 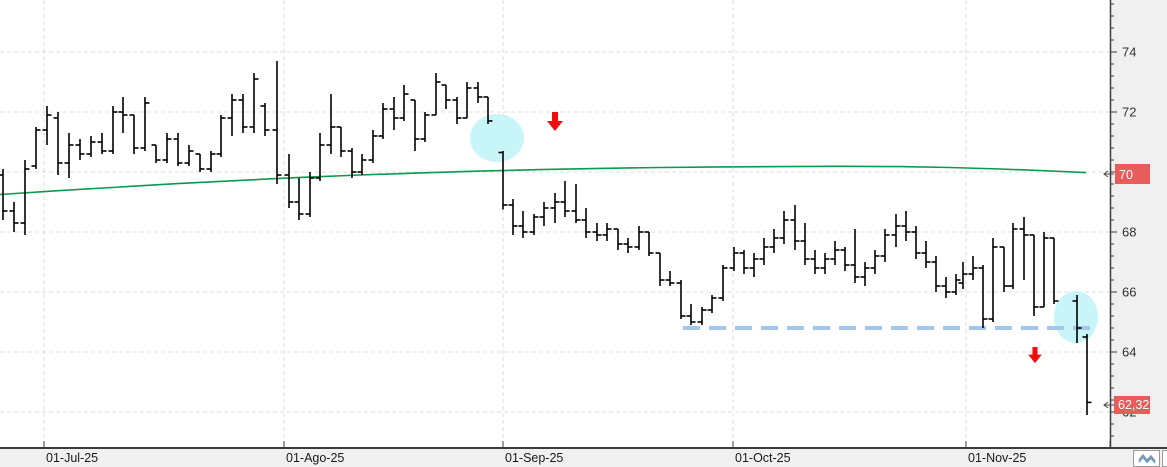 I want to click on clipped-edge-button, so click(x=1164, y=458).